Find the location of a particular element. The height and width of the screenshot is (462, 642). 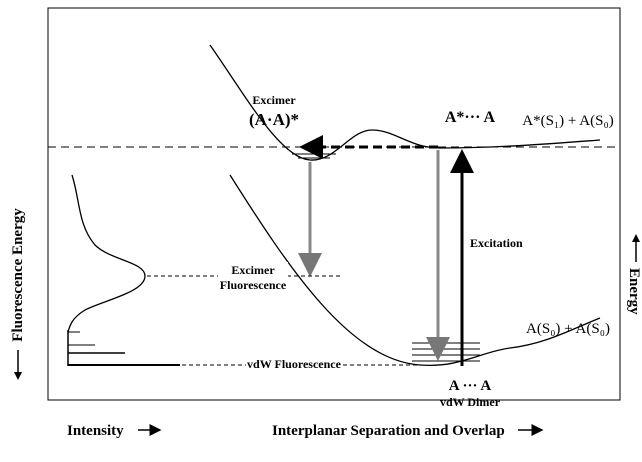

pair-excited: A*··· A is located at coordinates (470, 117).